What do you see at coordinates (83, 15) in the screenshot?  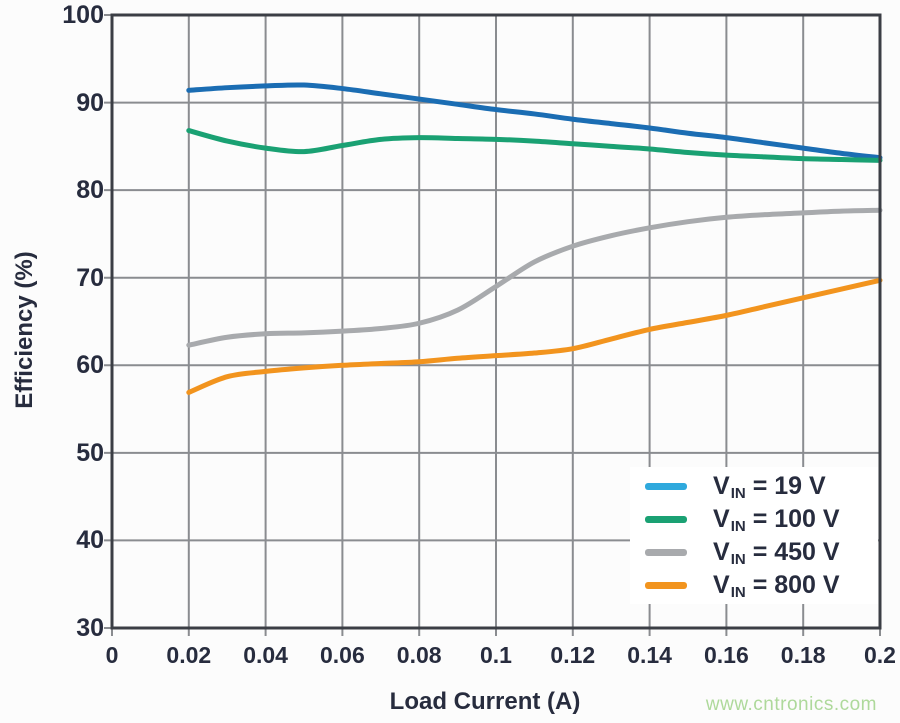 I see `y-tick-label: 100` at bounding box center [83, 15].